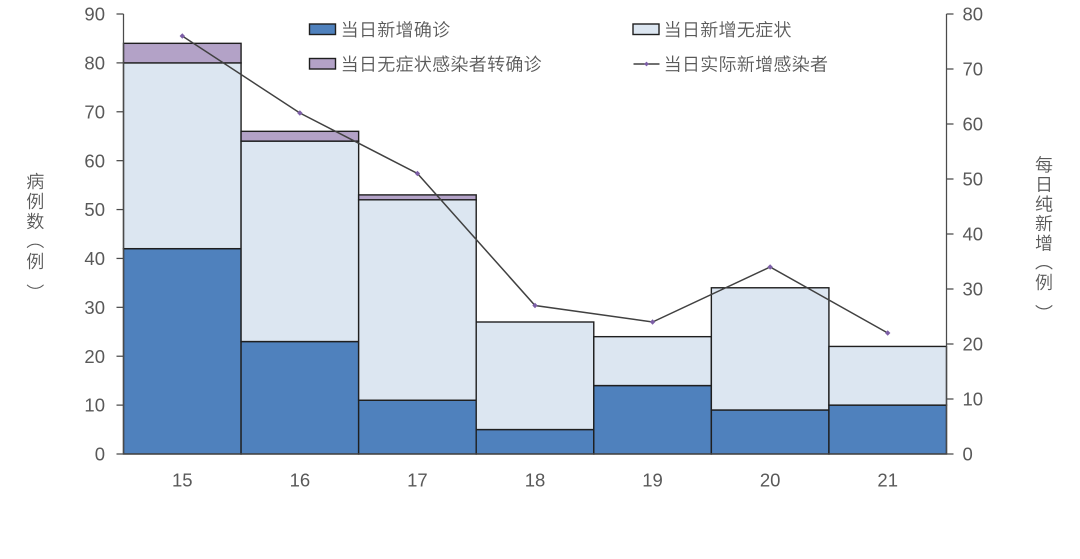  Describe the element at coordinates (535, 480) in the screenshot. I see `svg-text: 18` at that location.